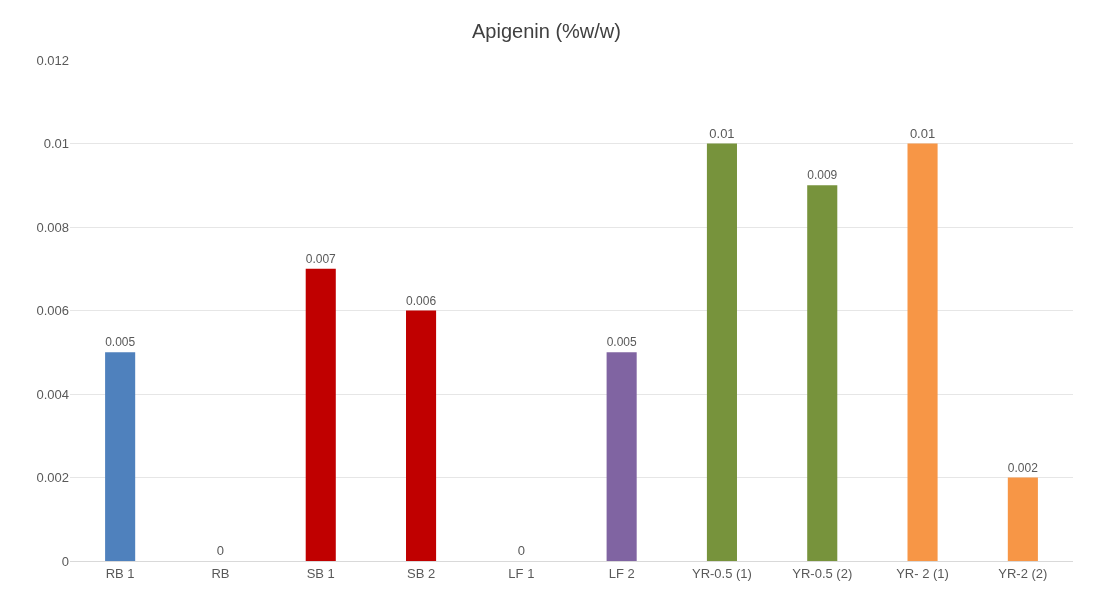  What do you see at coordinates (220, 573) in the screenshot?
I see `x-tick-label: RB` at bounding box center [220, 573].